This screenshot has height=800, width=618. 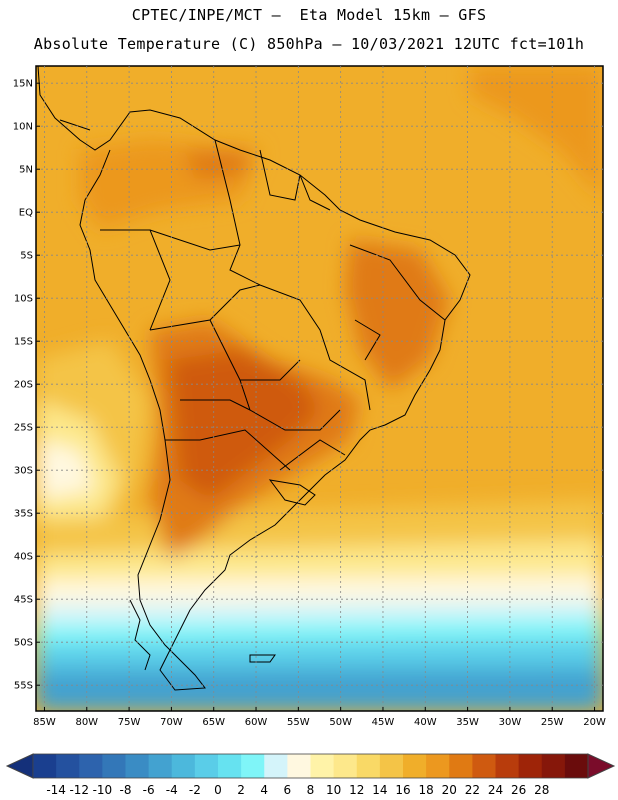 What do you see at coordinates (23, 342) in the screenshot?
I see `lat-label: 15S` at bounding box center [23, 342].